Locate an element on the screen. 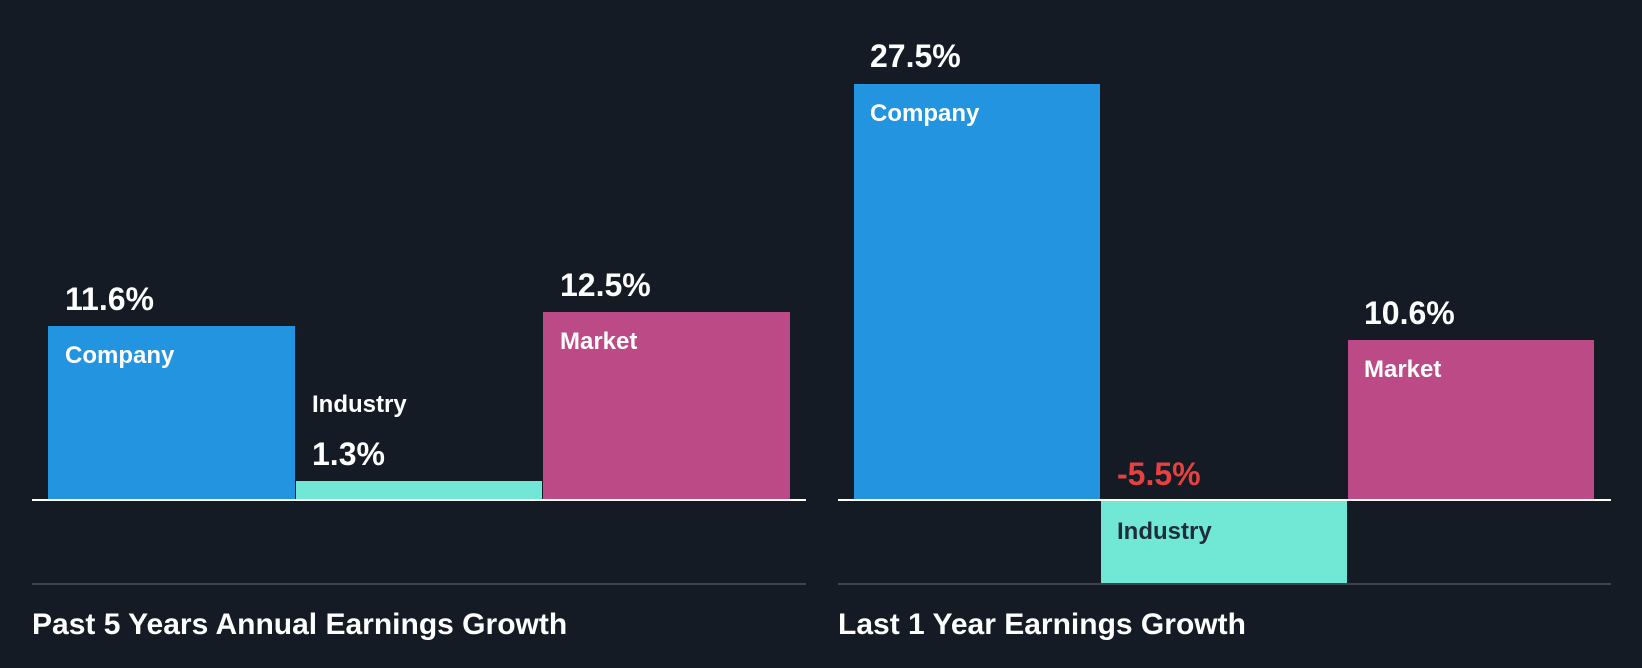  market-value: 12.5% is located at coordinates (605, 285).